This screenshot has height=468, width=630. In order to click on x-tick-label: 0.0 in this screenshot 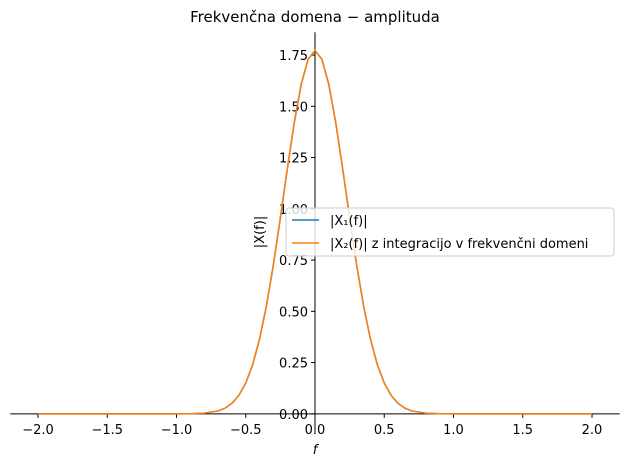, I will do `click(315, 430)`.